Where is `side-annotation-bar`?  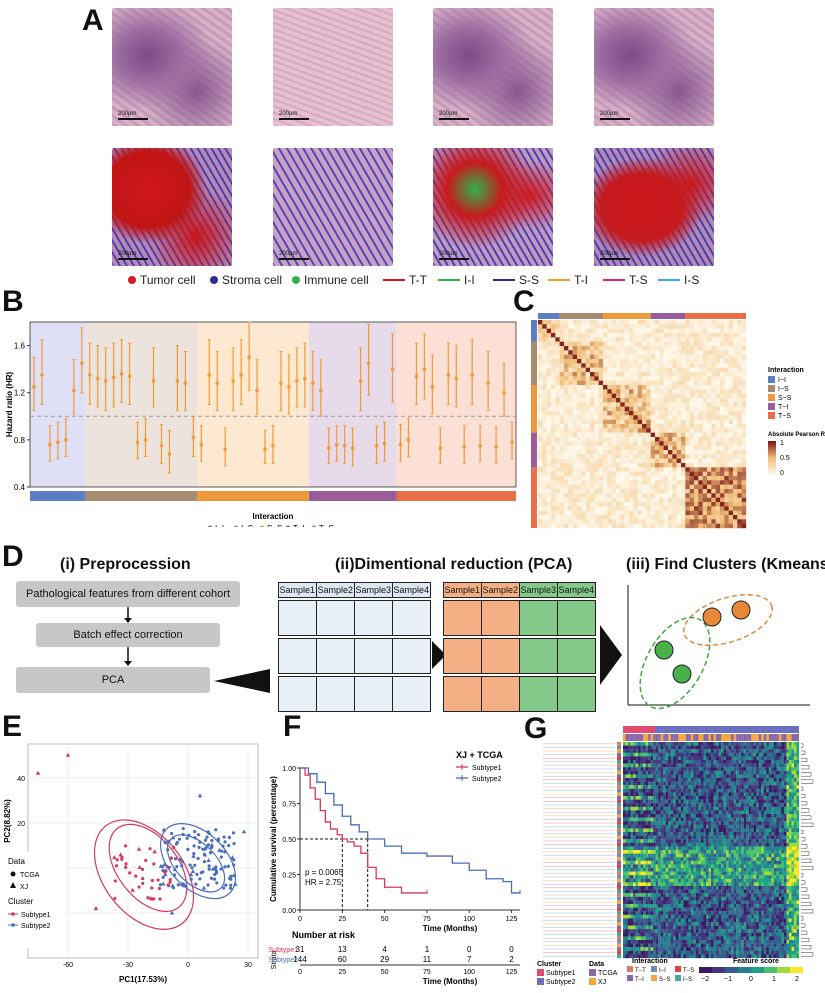
side-annotation-bar is located at coordinates (534, 331).